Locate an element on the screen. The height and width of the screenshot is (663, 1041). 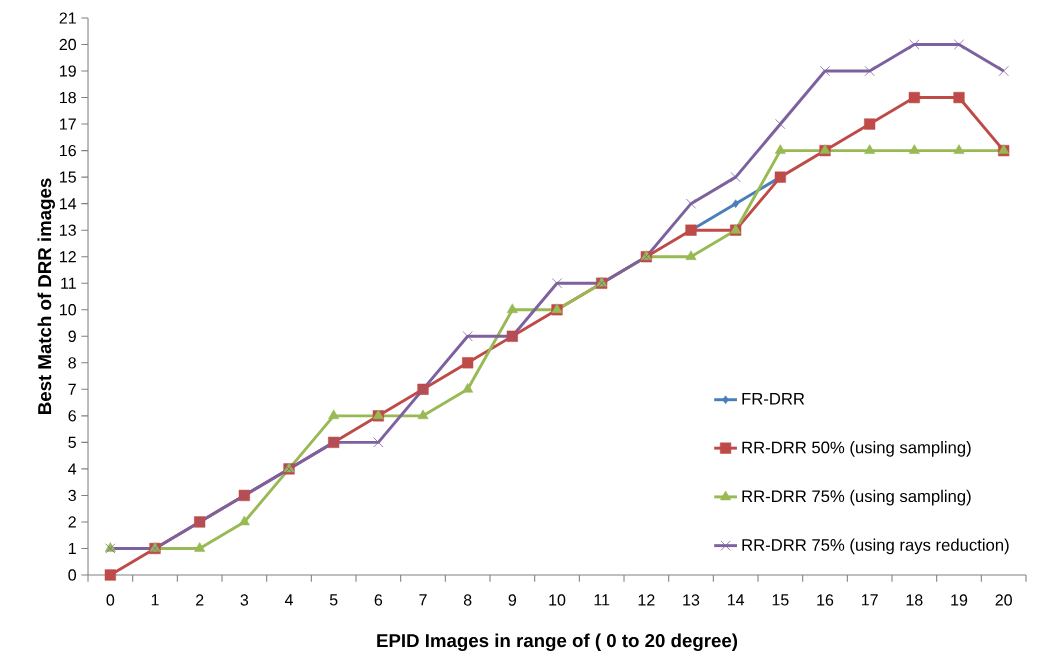
x-axis-title: EPID Images in range of ( 0 to 20 degree) is located at coordinates (557, 642).